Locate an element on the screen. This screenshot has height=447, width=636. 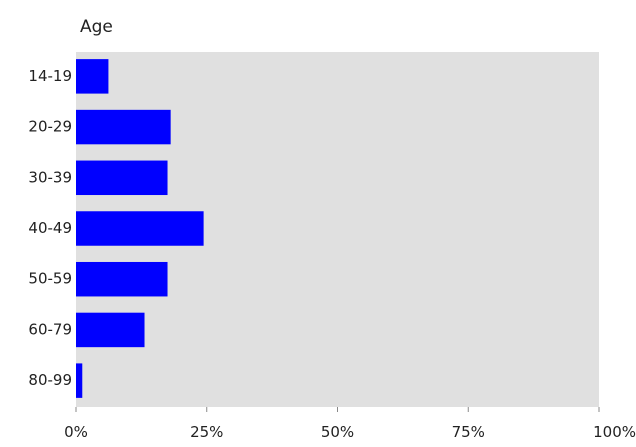
x-axis-ticks: 0% 25% 50% 75% 100% is located at coordinates (350, 424).